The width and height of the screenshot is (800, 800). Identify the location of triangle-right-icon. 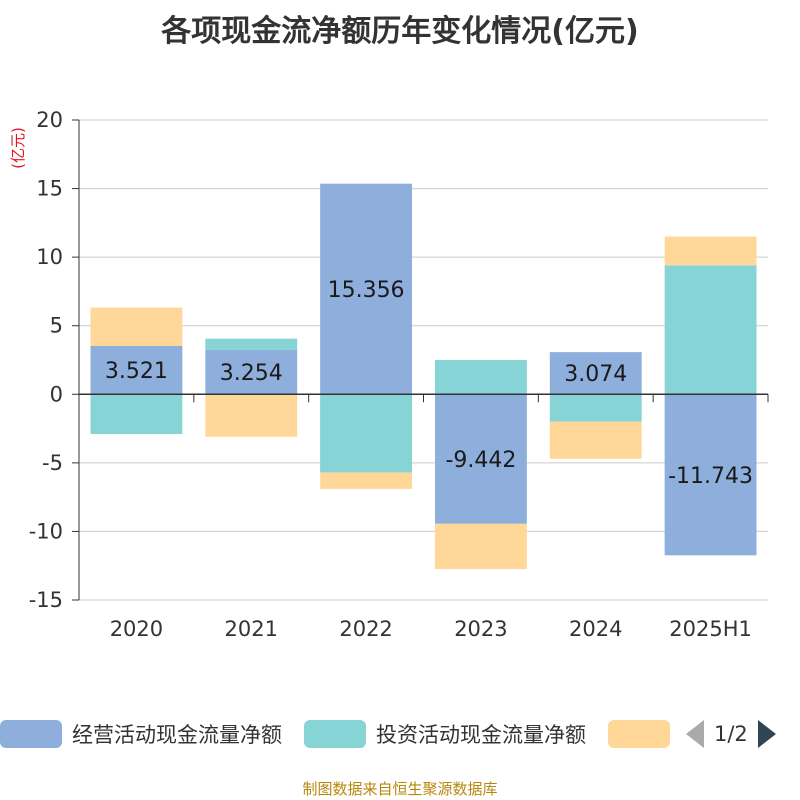
(766, 734).